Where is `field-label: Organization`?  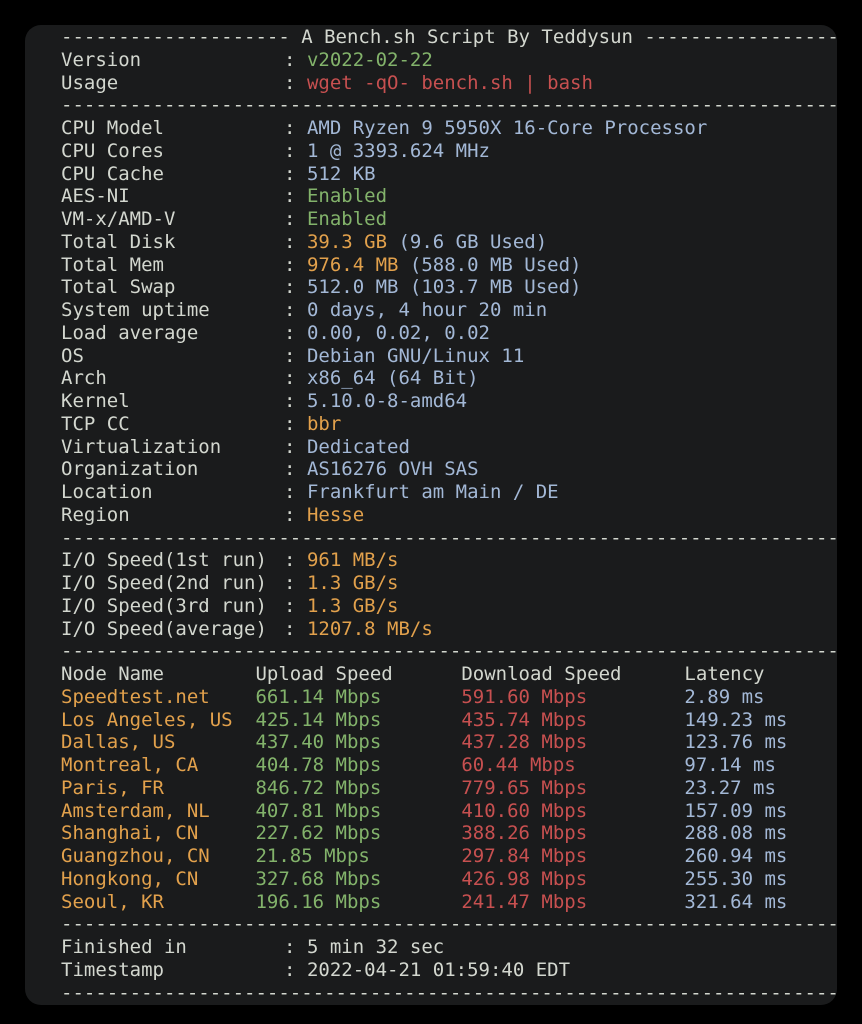
field-label: Organization is located at coordinates (130, 469).